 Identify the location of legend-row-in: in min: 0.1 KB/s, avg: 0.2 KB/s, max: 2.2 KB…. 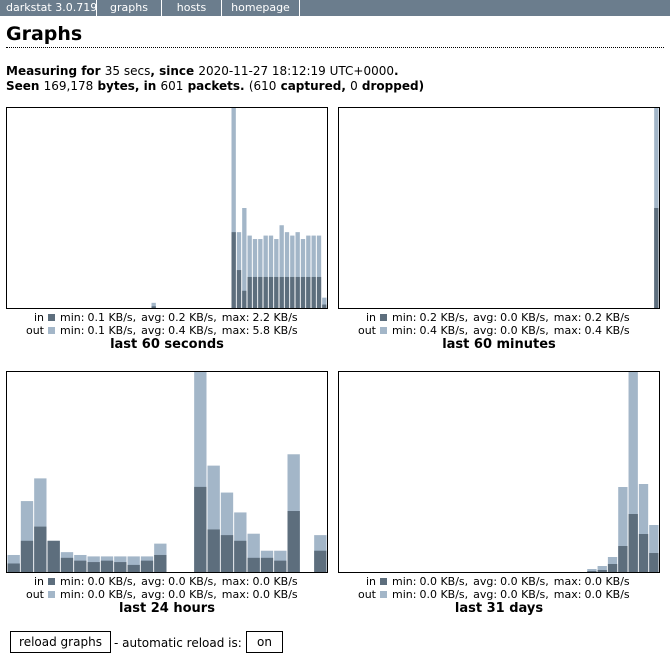
(154, 317).